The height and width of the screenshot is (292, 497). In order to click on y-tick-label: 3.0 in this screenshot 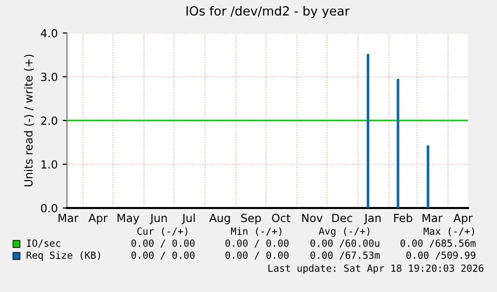, I will do `click(49, 77)`.